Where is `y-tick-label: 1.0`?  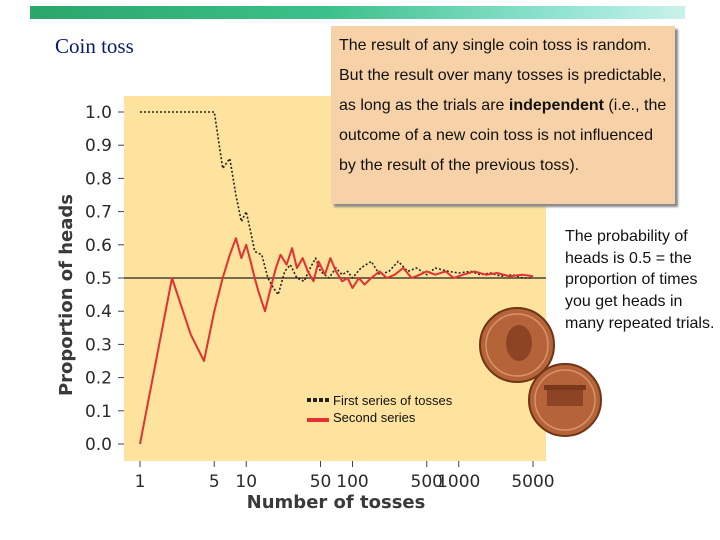 y-tick-label: 1.0 is located at coordinates (98, 113).